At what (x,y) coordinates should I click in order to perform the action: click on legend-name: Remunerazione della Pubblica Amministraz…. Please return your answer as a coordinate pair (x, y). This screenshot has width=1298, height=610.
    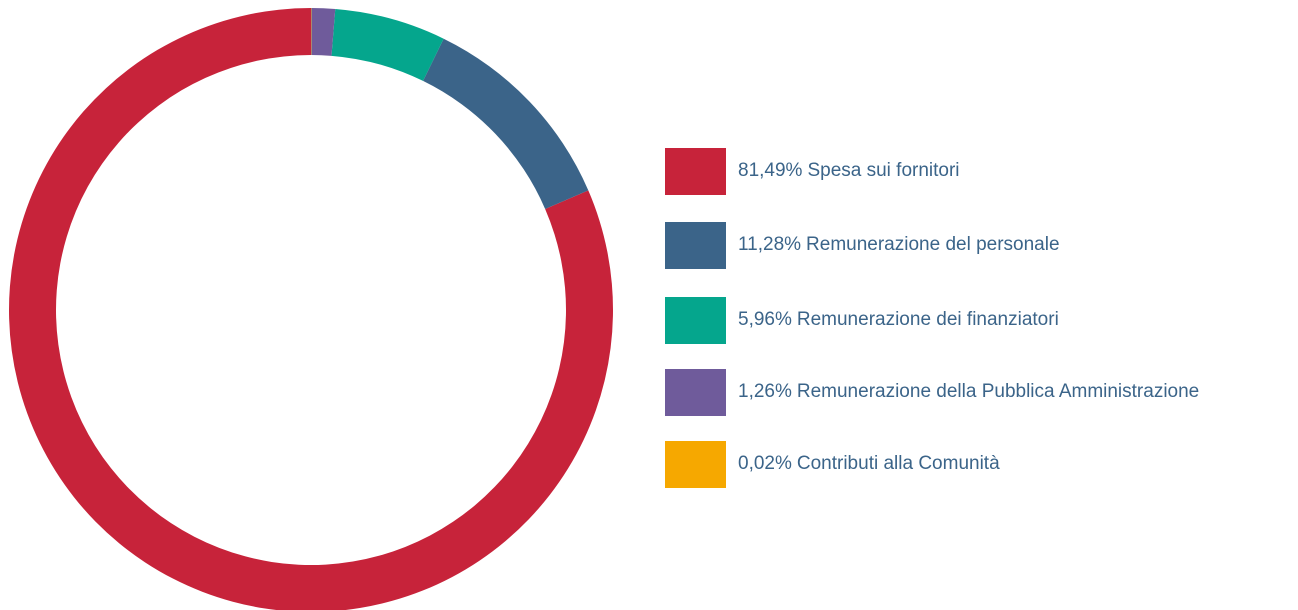
    Looking at the image, I should click on (998, 391).